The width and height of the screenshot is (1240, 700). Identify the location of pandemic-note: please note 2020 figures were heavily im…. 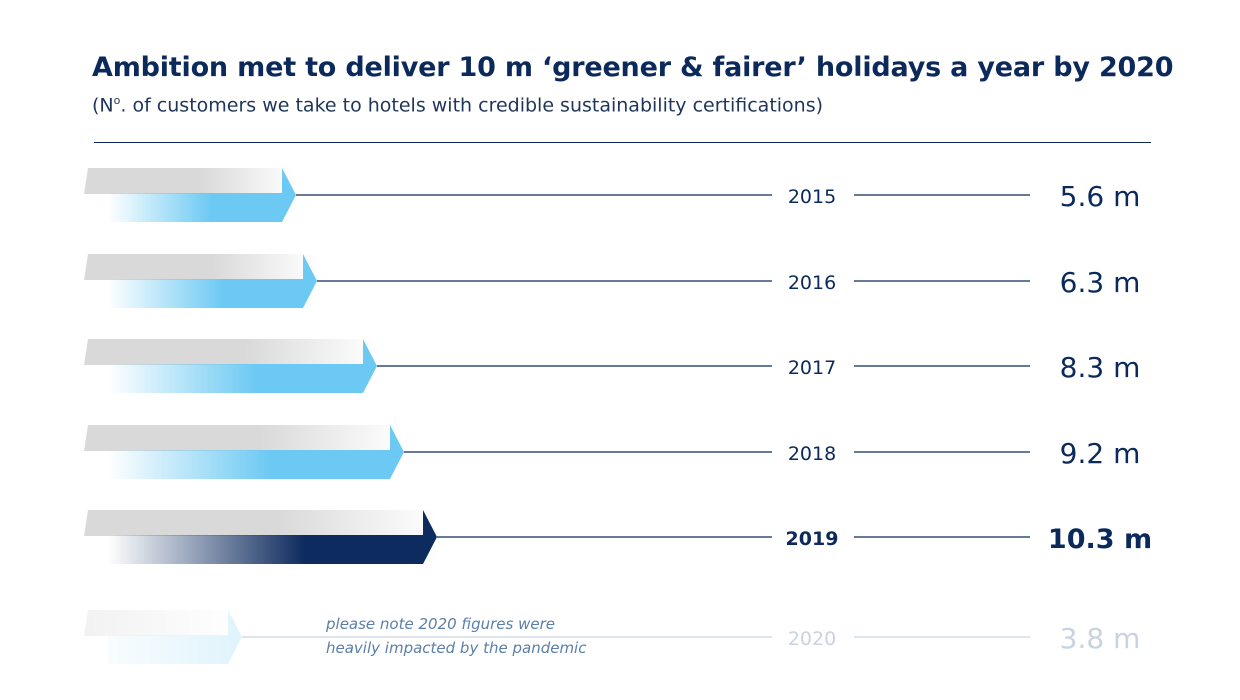
(456, 636).